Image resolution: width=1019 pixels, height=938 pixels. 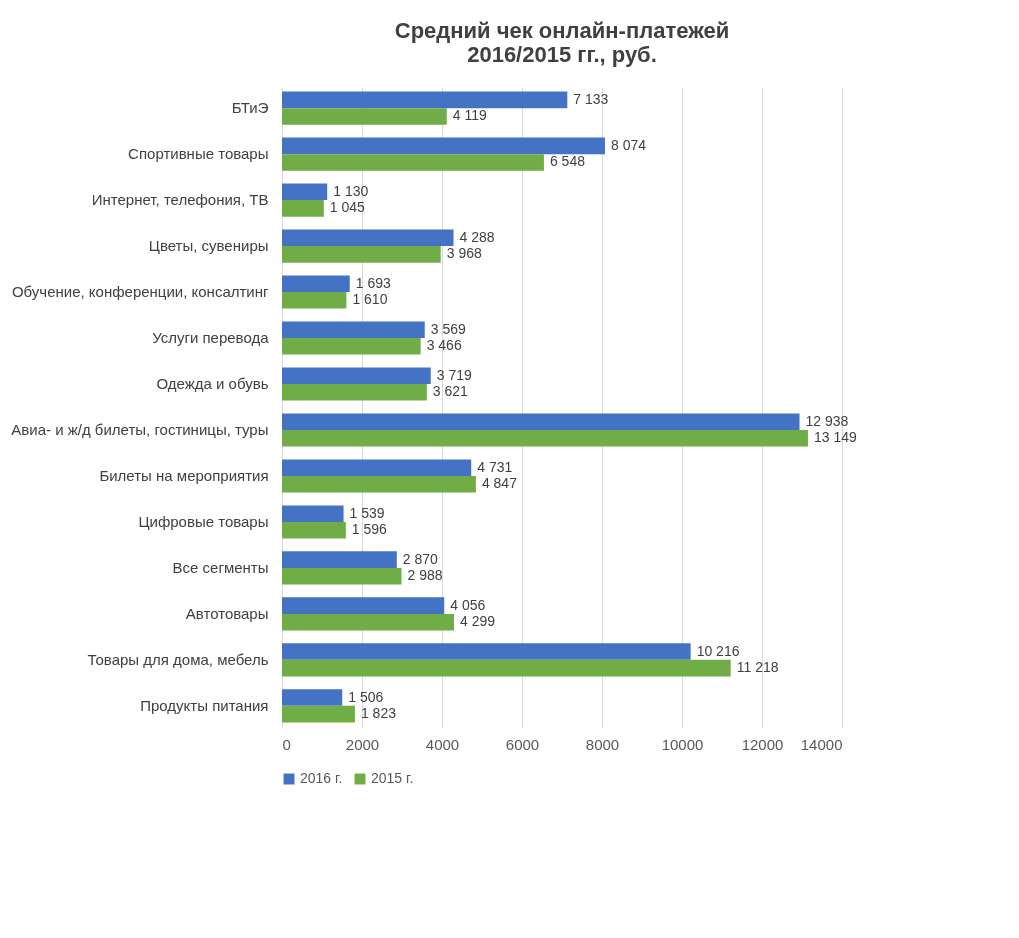 What do you see at coordinates (821, 744) in the screenshot?
I see `x-tick-label: 14000` at bounding box center [821, 744].